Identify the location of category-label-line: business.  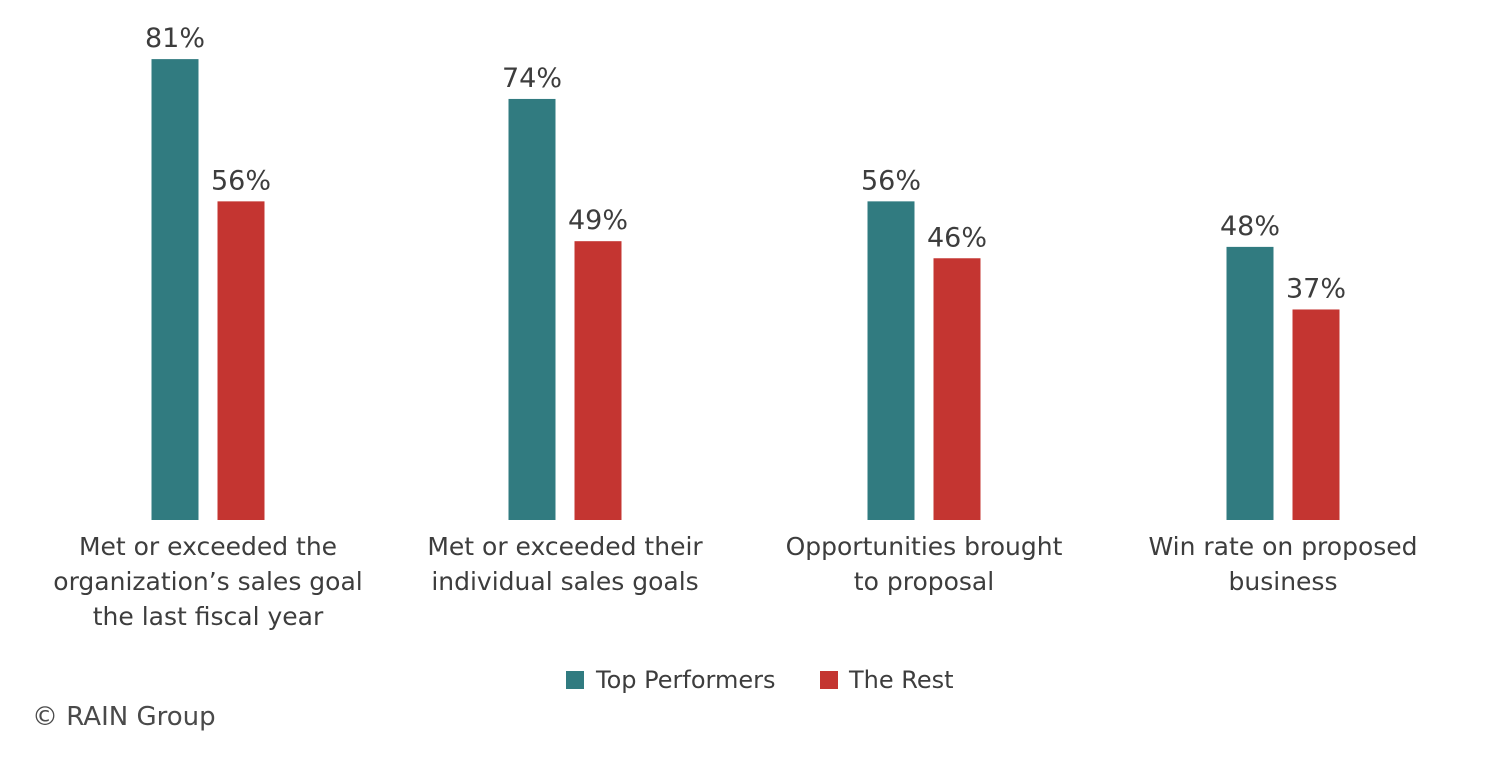
(1283, 581).